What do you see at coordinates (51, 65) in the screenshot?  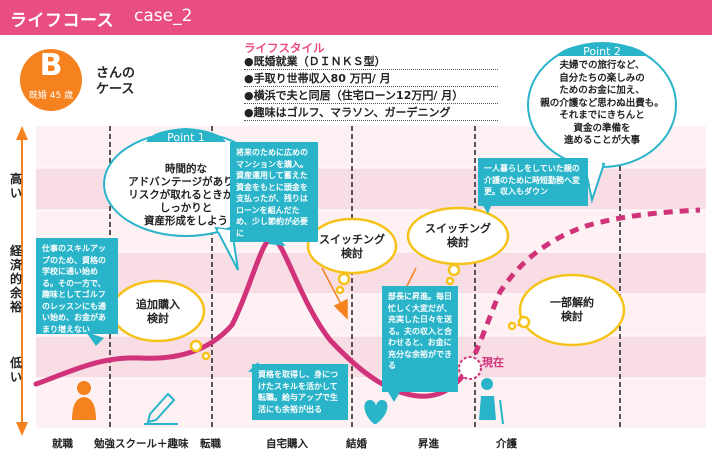 I see `profile-badge-letter: B` at bounding box center [51, 65].